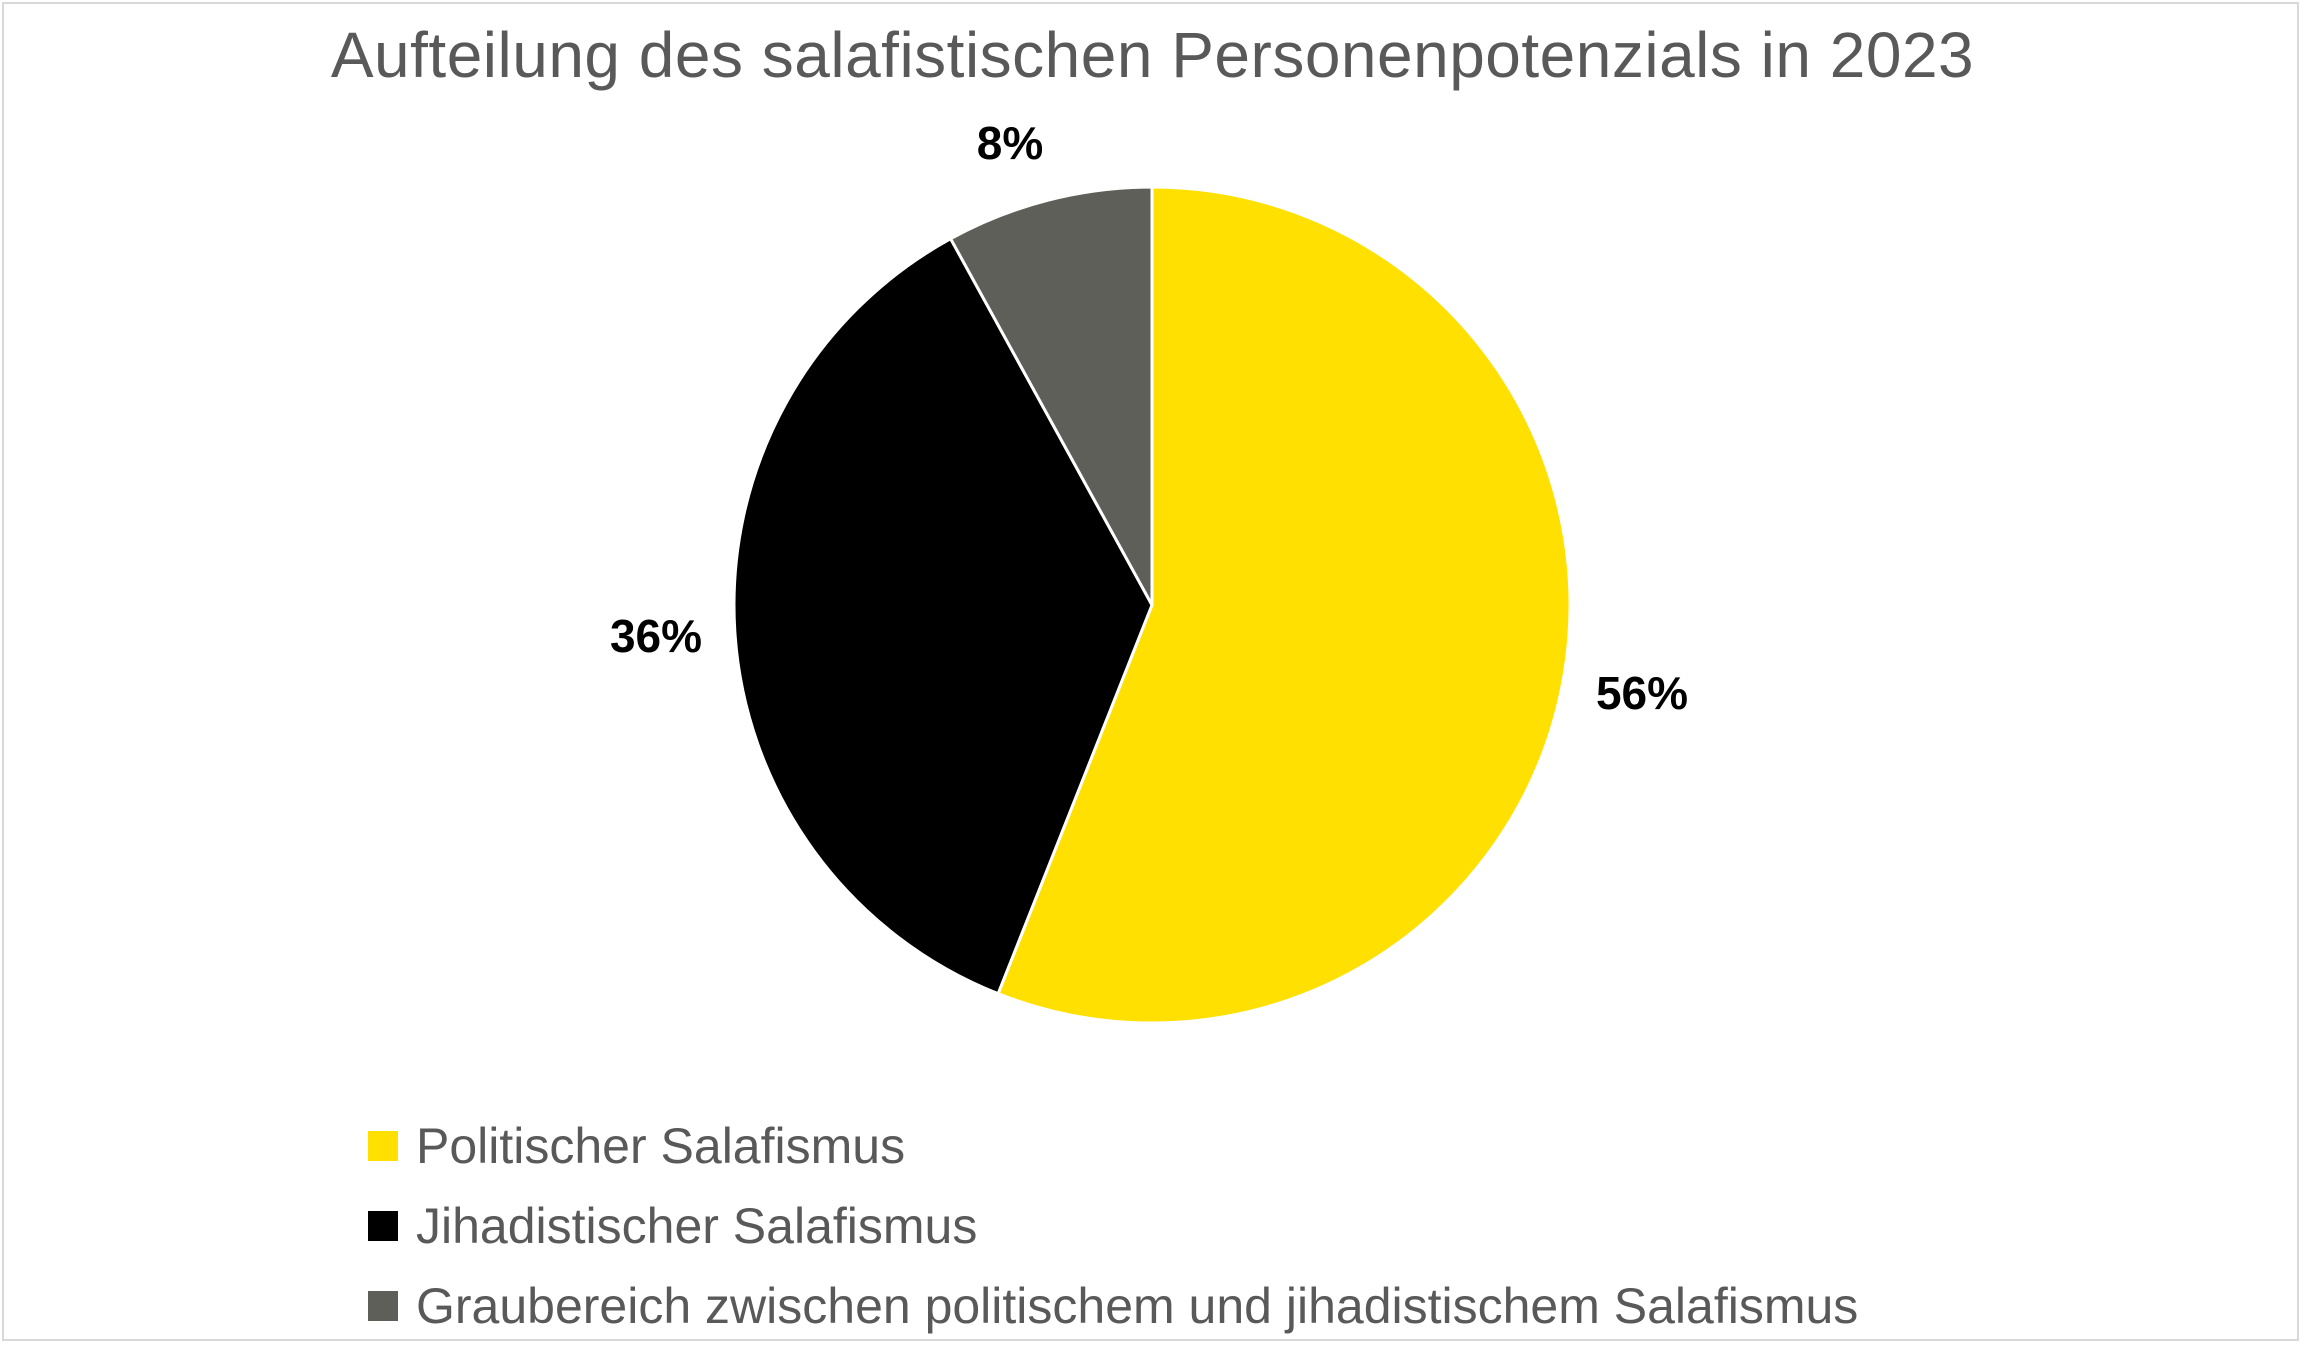 This screenshot has height=1346, width=2305. I want to click on data-label-politischer: 56%, so click(1642, 693).